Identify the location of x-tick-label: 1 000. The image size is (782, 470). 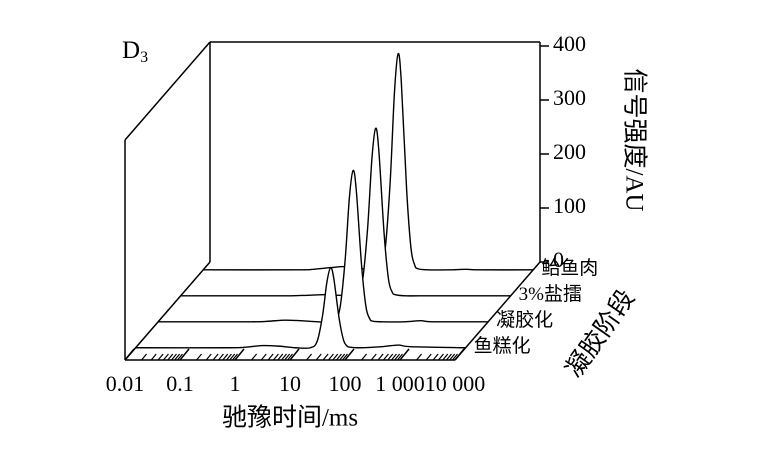
(400, 383).